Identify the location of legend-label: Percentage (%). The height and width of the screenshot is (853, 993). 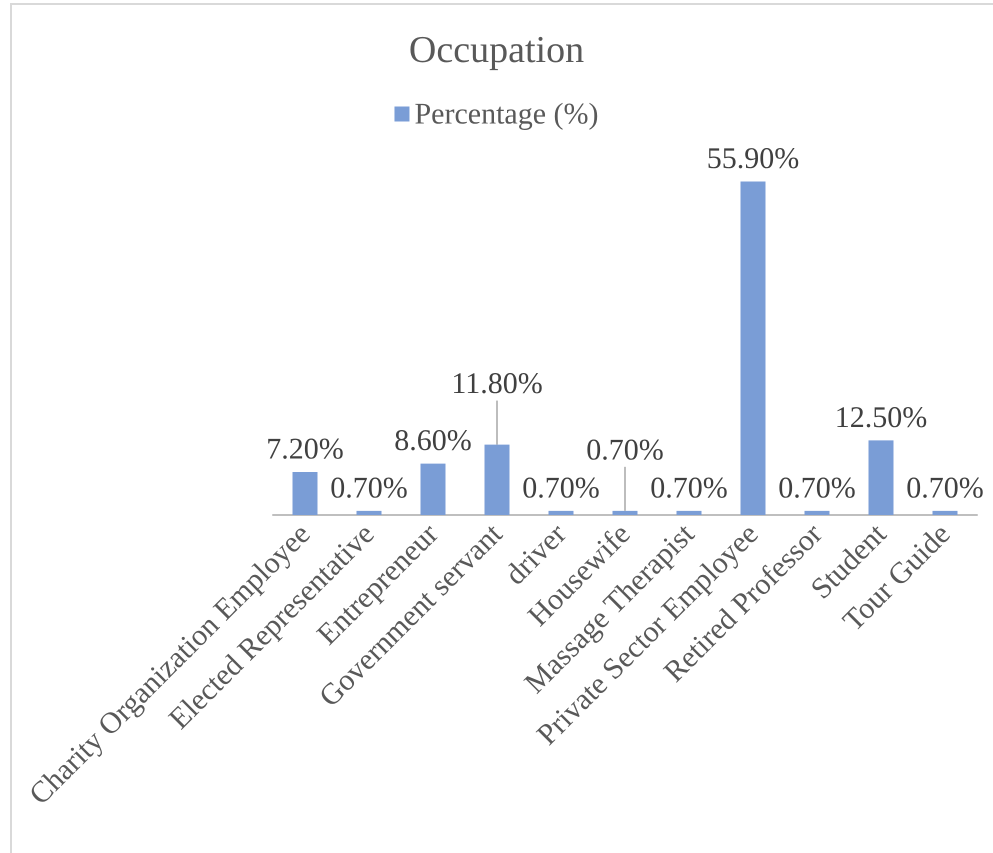
(506, 114).